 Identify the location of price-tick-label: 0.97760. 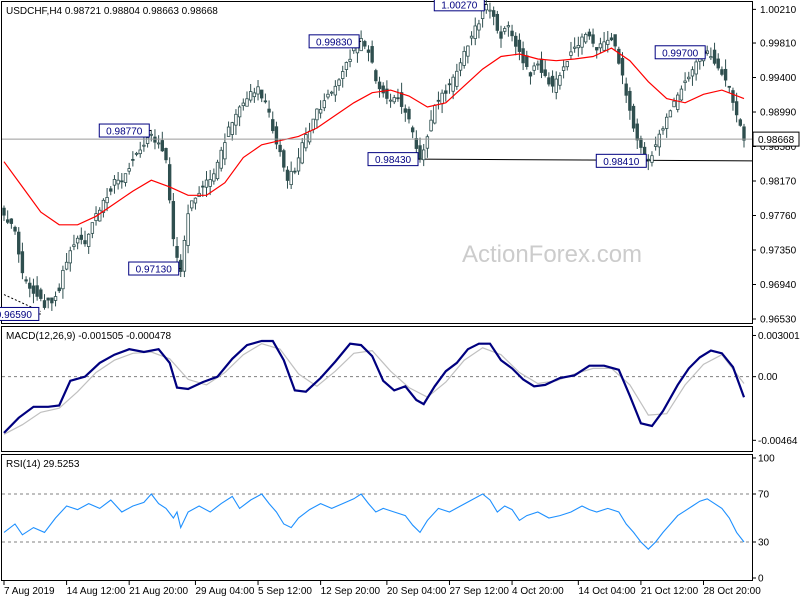
(778, 216).